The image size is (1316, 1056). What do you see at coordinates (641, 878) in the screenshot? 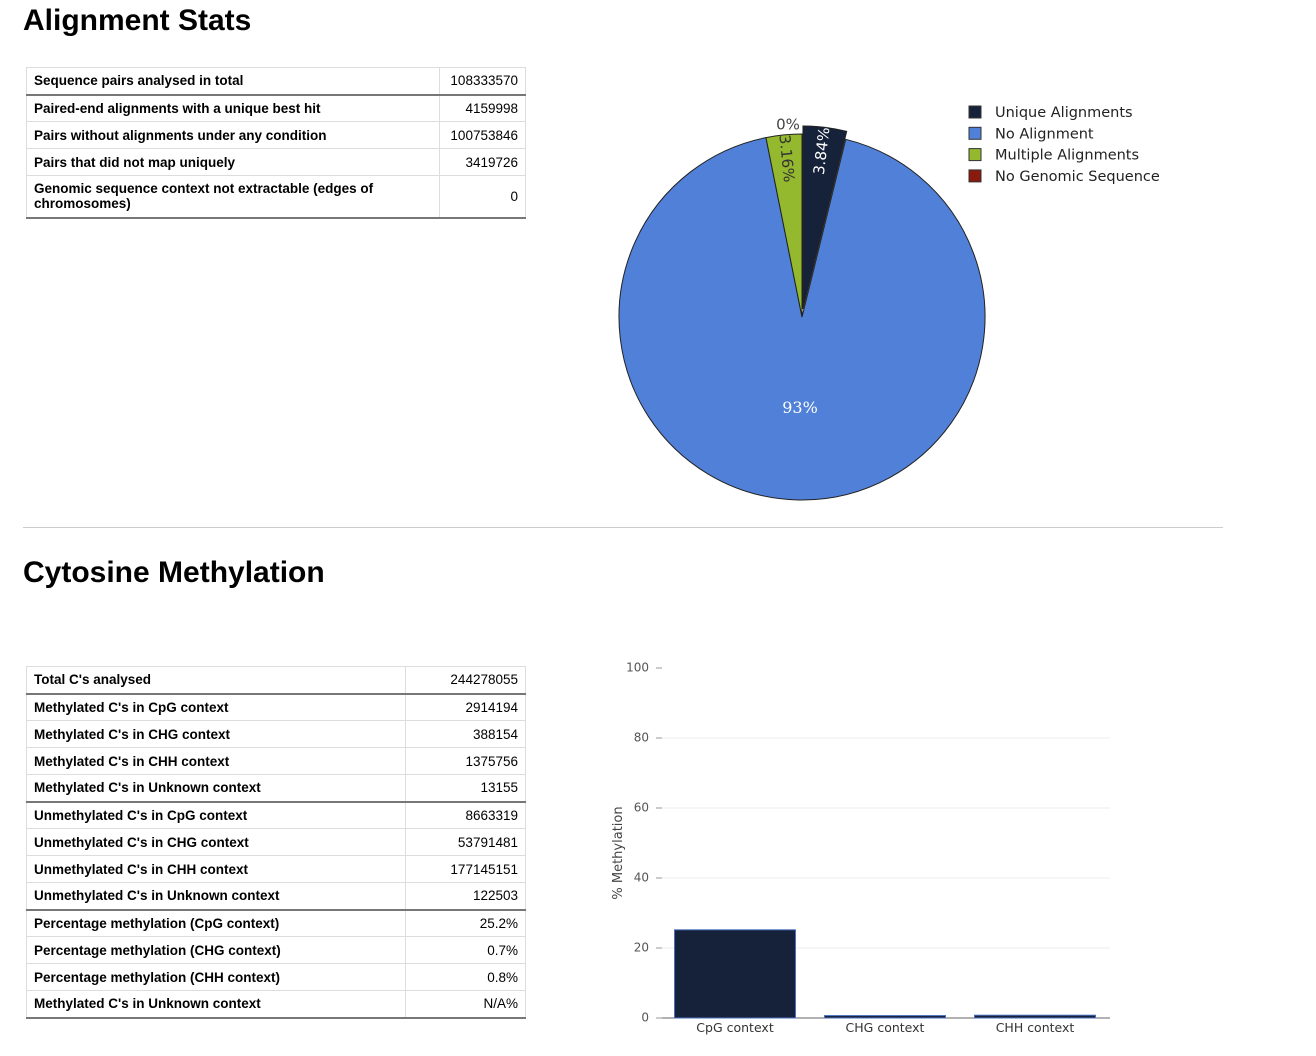
I see `y-tick-label: 40` at bounding box center [641, 878].